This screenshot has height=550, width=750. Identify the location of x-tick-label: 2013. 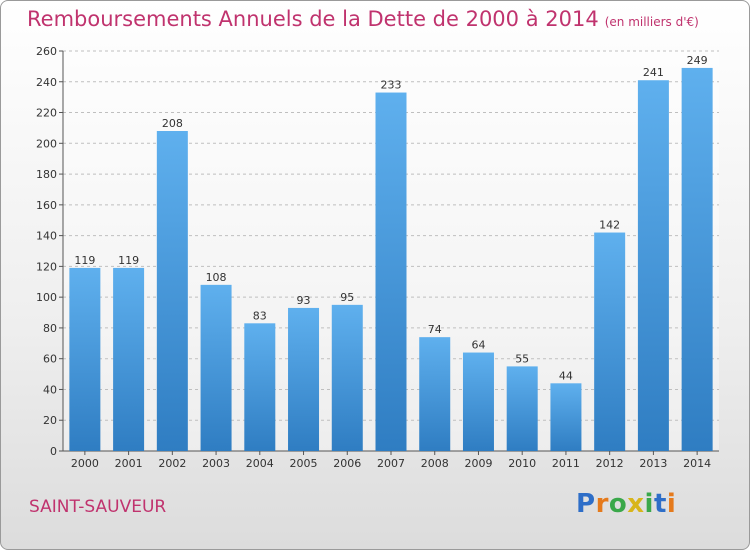
(653, 463).